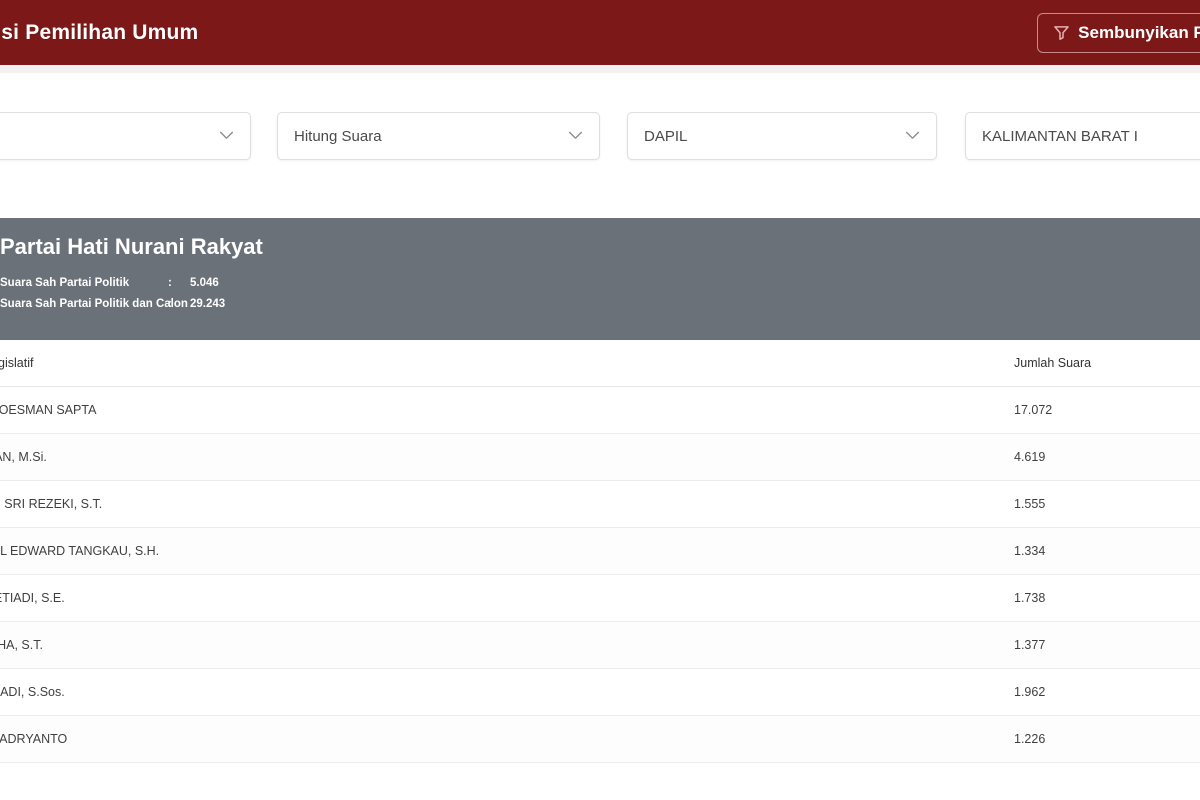 This screenshot has height=800, width=1200. What do you see at coordinates (1033, 410) in the screenshot?
I see `candidate-votes: 17.072` at bounding box center [1033, 410].